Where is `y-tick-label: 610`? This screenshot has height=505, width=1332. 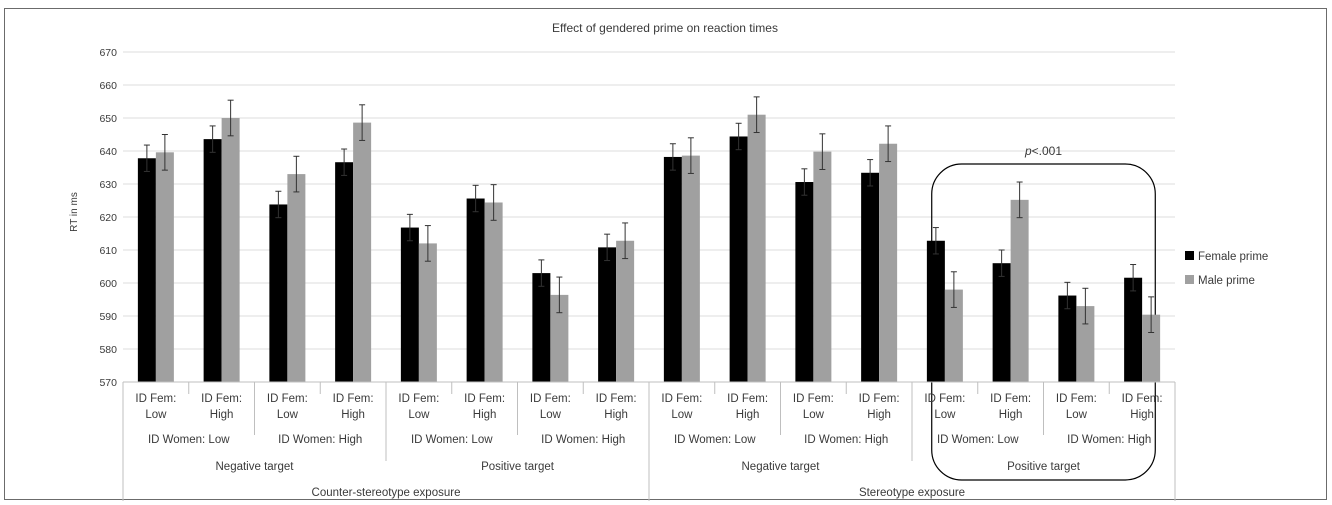
y-tick-label: 610 is located at coordinates (108, 251).